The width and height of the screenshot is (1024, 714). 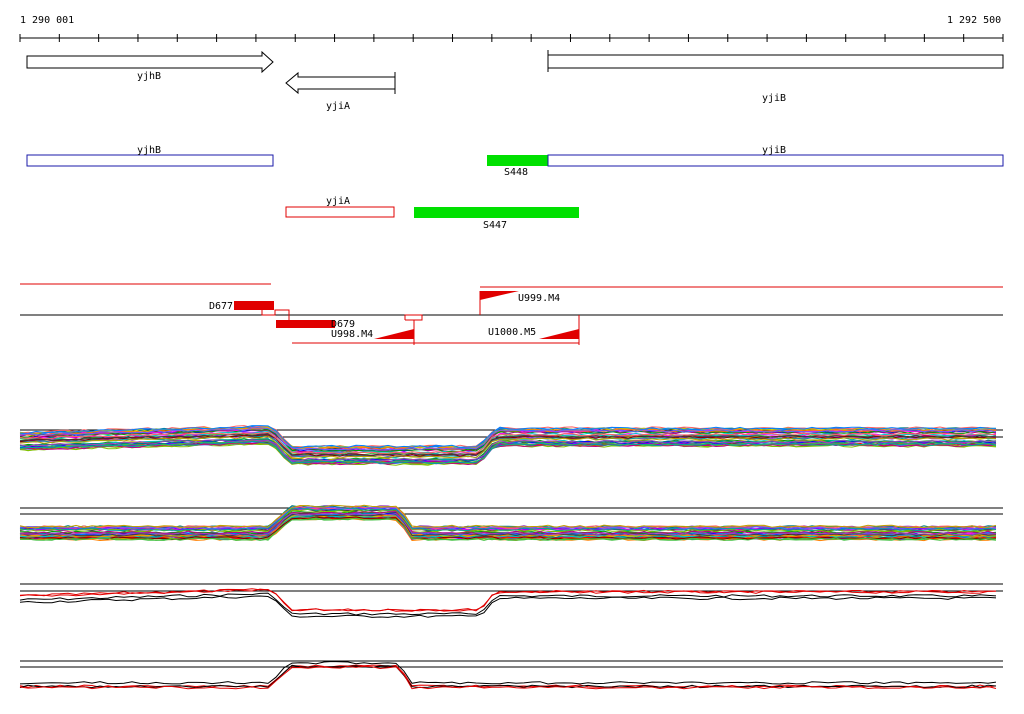 What do you see at coordinates (511, 28) in the screenshot?
I see `coordinate-ruler: 1 290 001 1 292 500` at bounding box center [511, 28].